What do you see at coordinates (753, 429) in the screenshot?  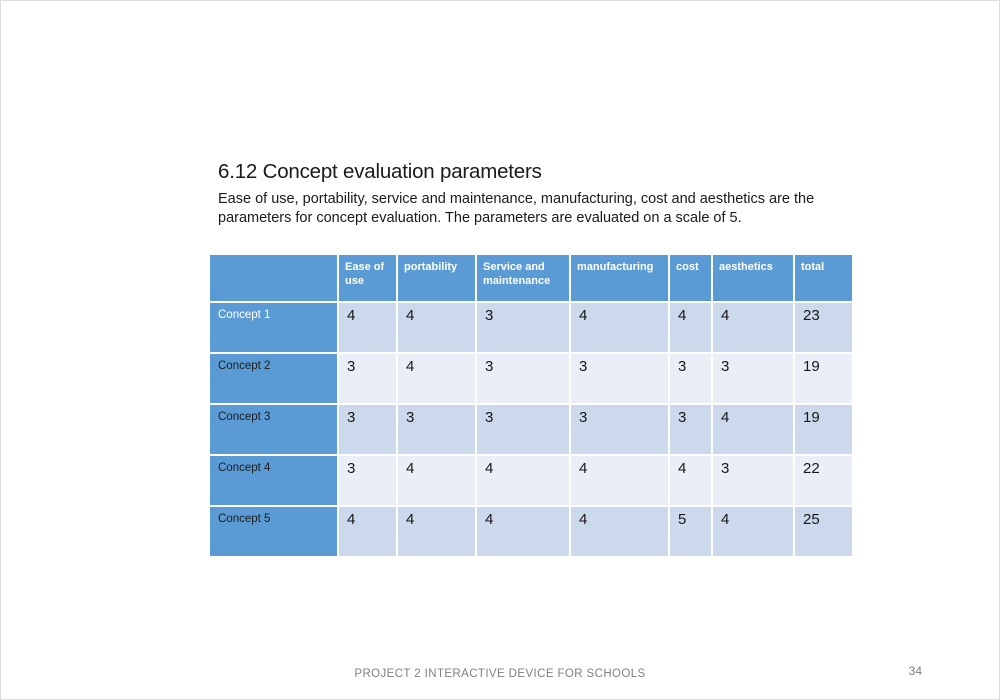 I see `cell-concept3-aesthetics: 4` at bounding box center [753, 429].